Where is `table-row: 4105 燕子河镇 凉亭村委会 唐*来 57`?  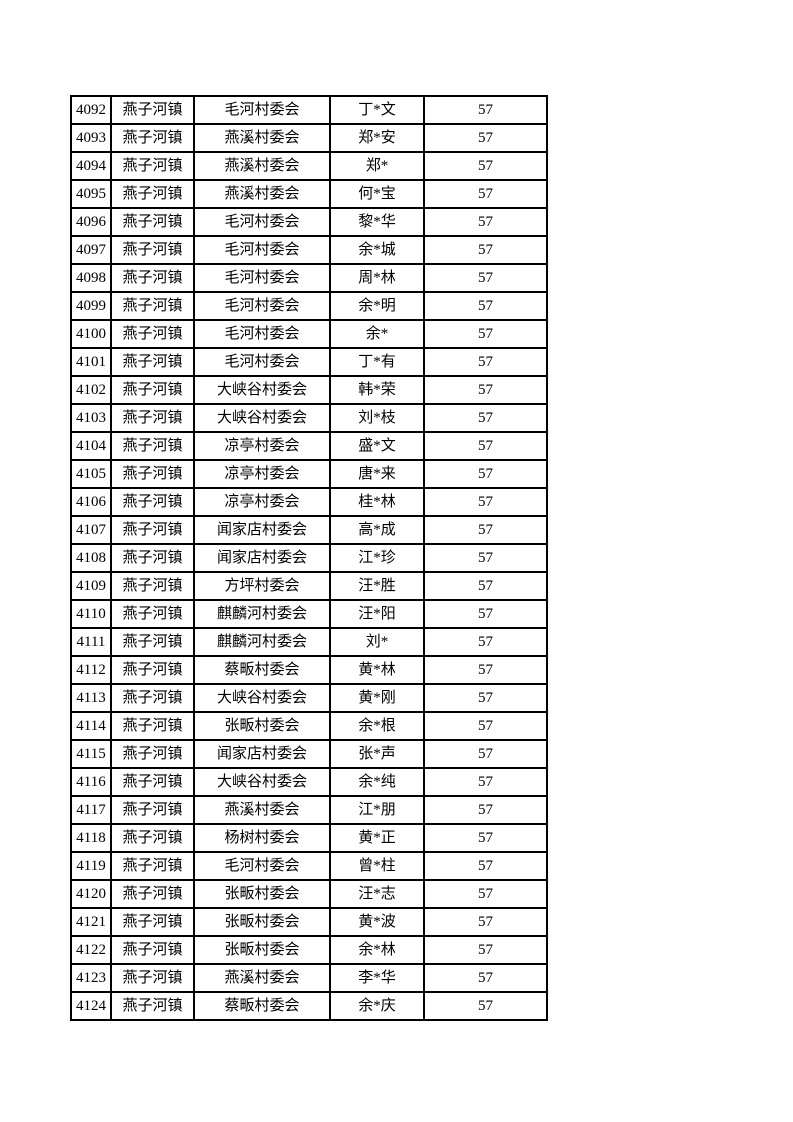 table-row: 4105 燕子河镇 凉亭村委会 唐*来 57 is located at coordinates (309, 474).